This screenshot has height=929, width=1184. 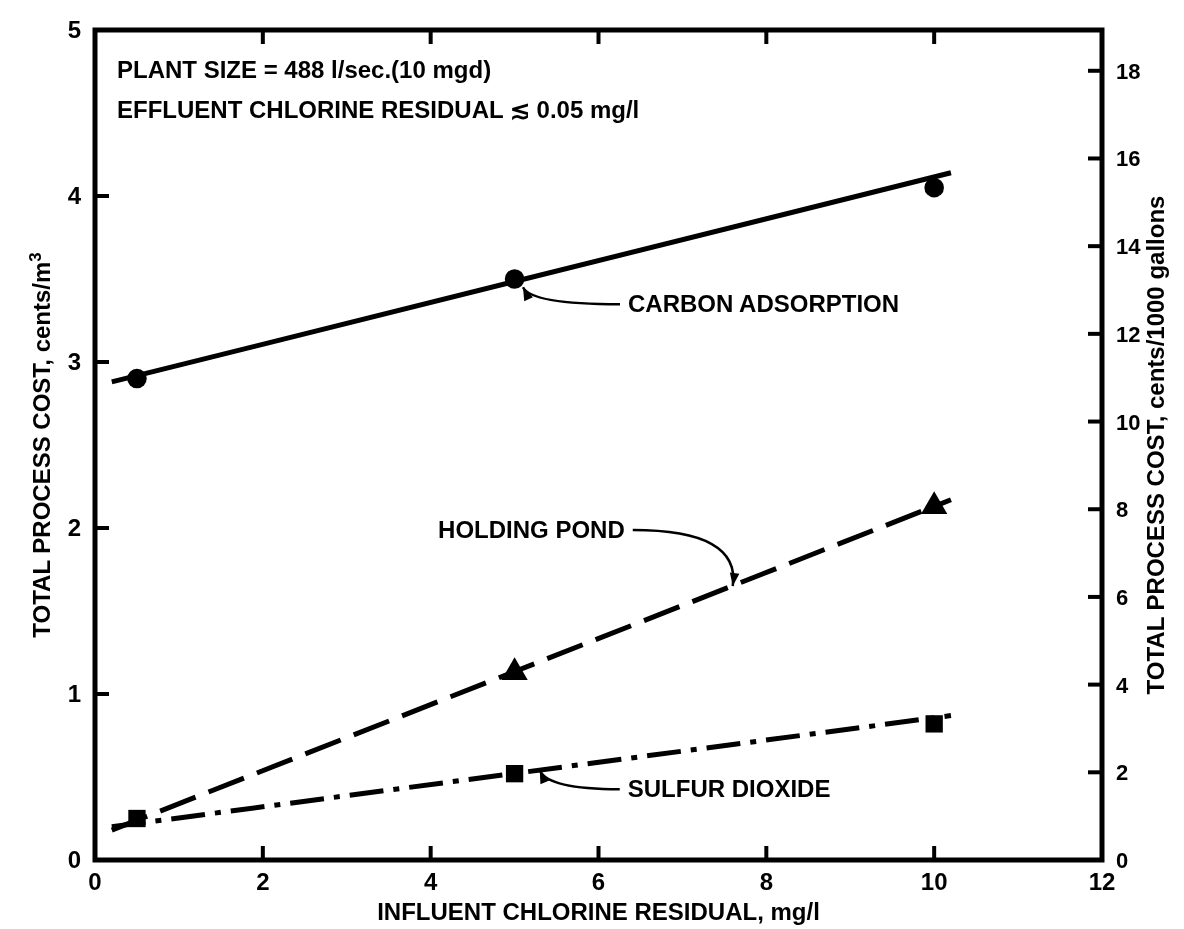 I want to click on y-tick-label: 4, so click(x=74, y=195).